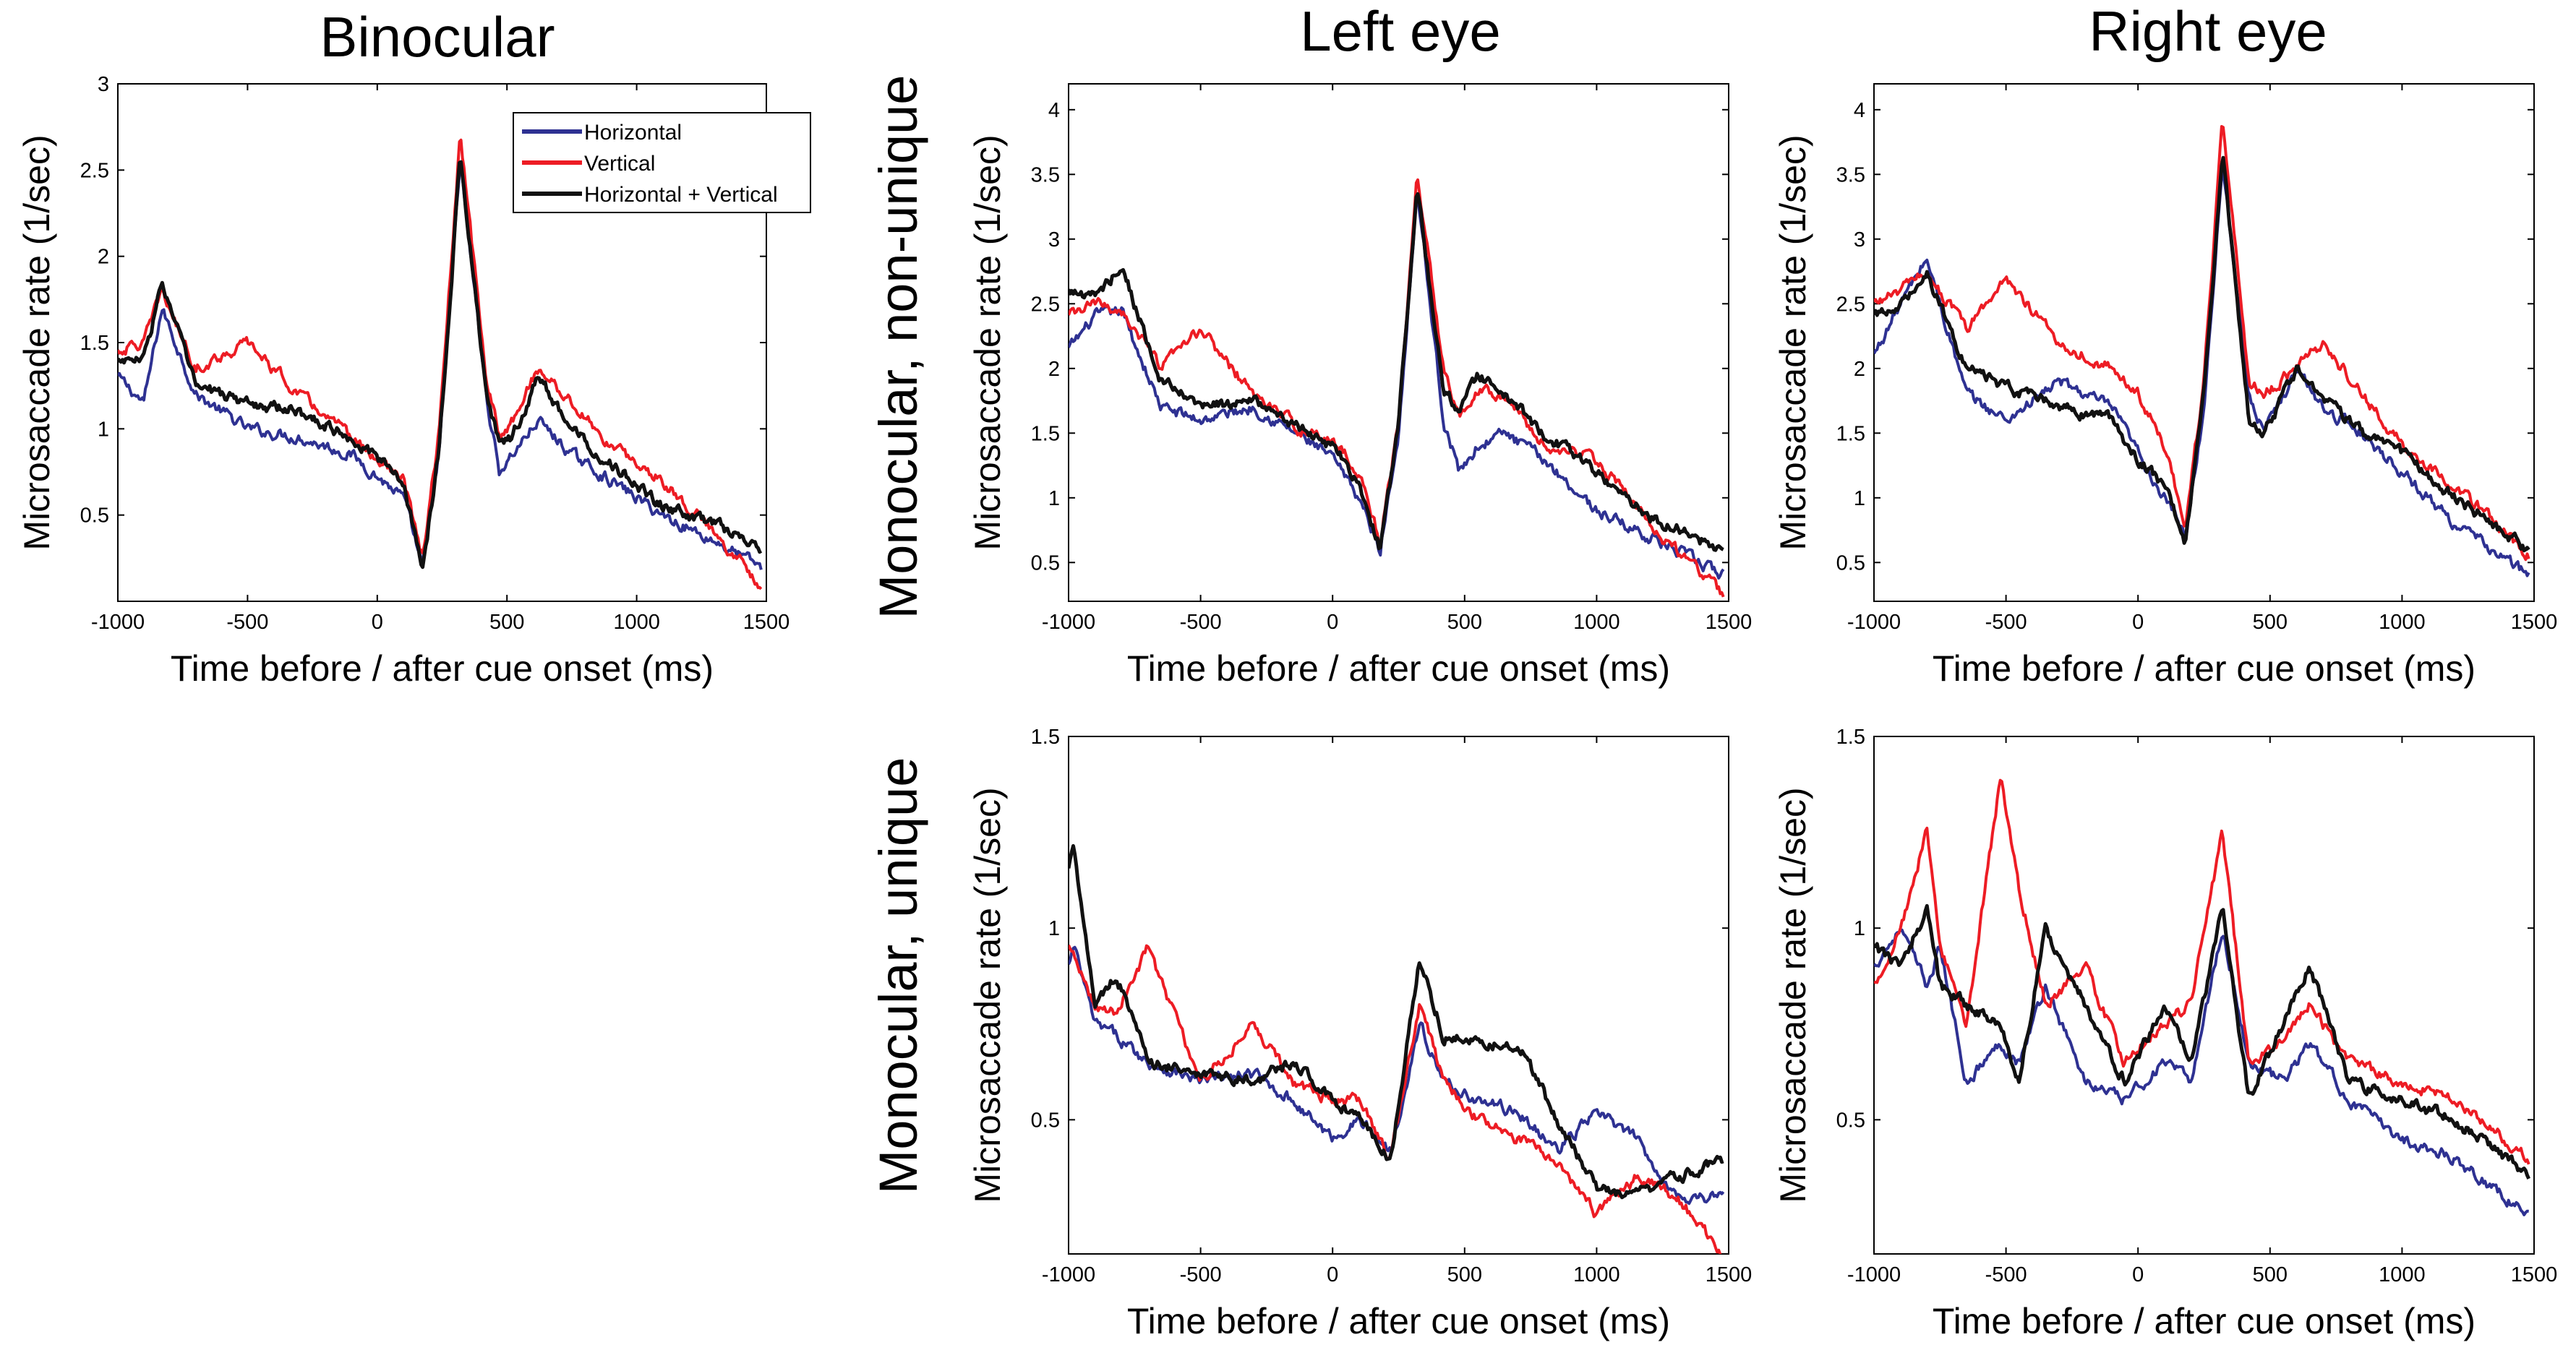 This screenshot has height=1358, width=2576. Describe the element at coordinates (619, 164) in the screenshot. I see `legend-label-vertical: Vertical` at that location.